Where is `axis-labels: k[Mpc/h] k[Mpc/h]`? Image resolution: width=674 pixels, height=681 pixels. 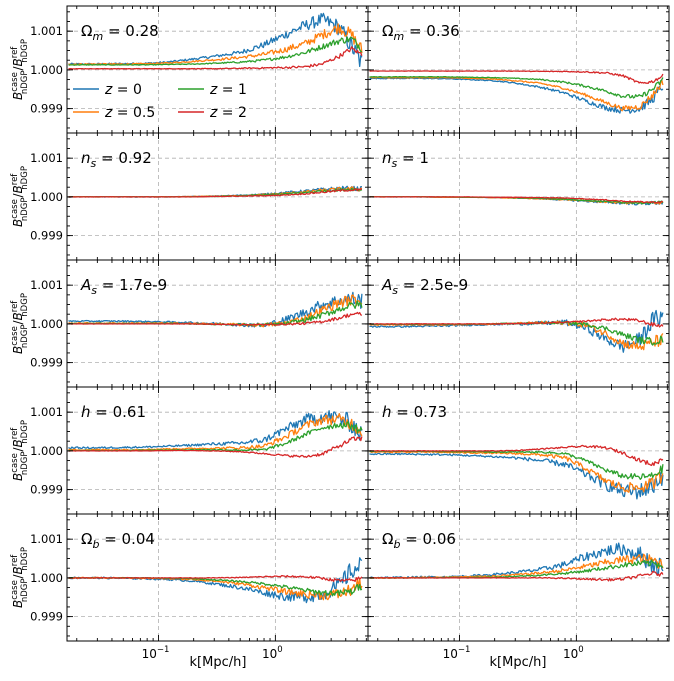
axis-labels: k[Mpc/h] k[Mpc/h] is located at coordinates (368, 662).